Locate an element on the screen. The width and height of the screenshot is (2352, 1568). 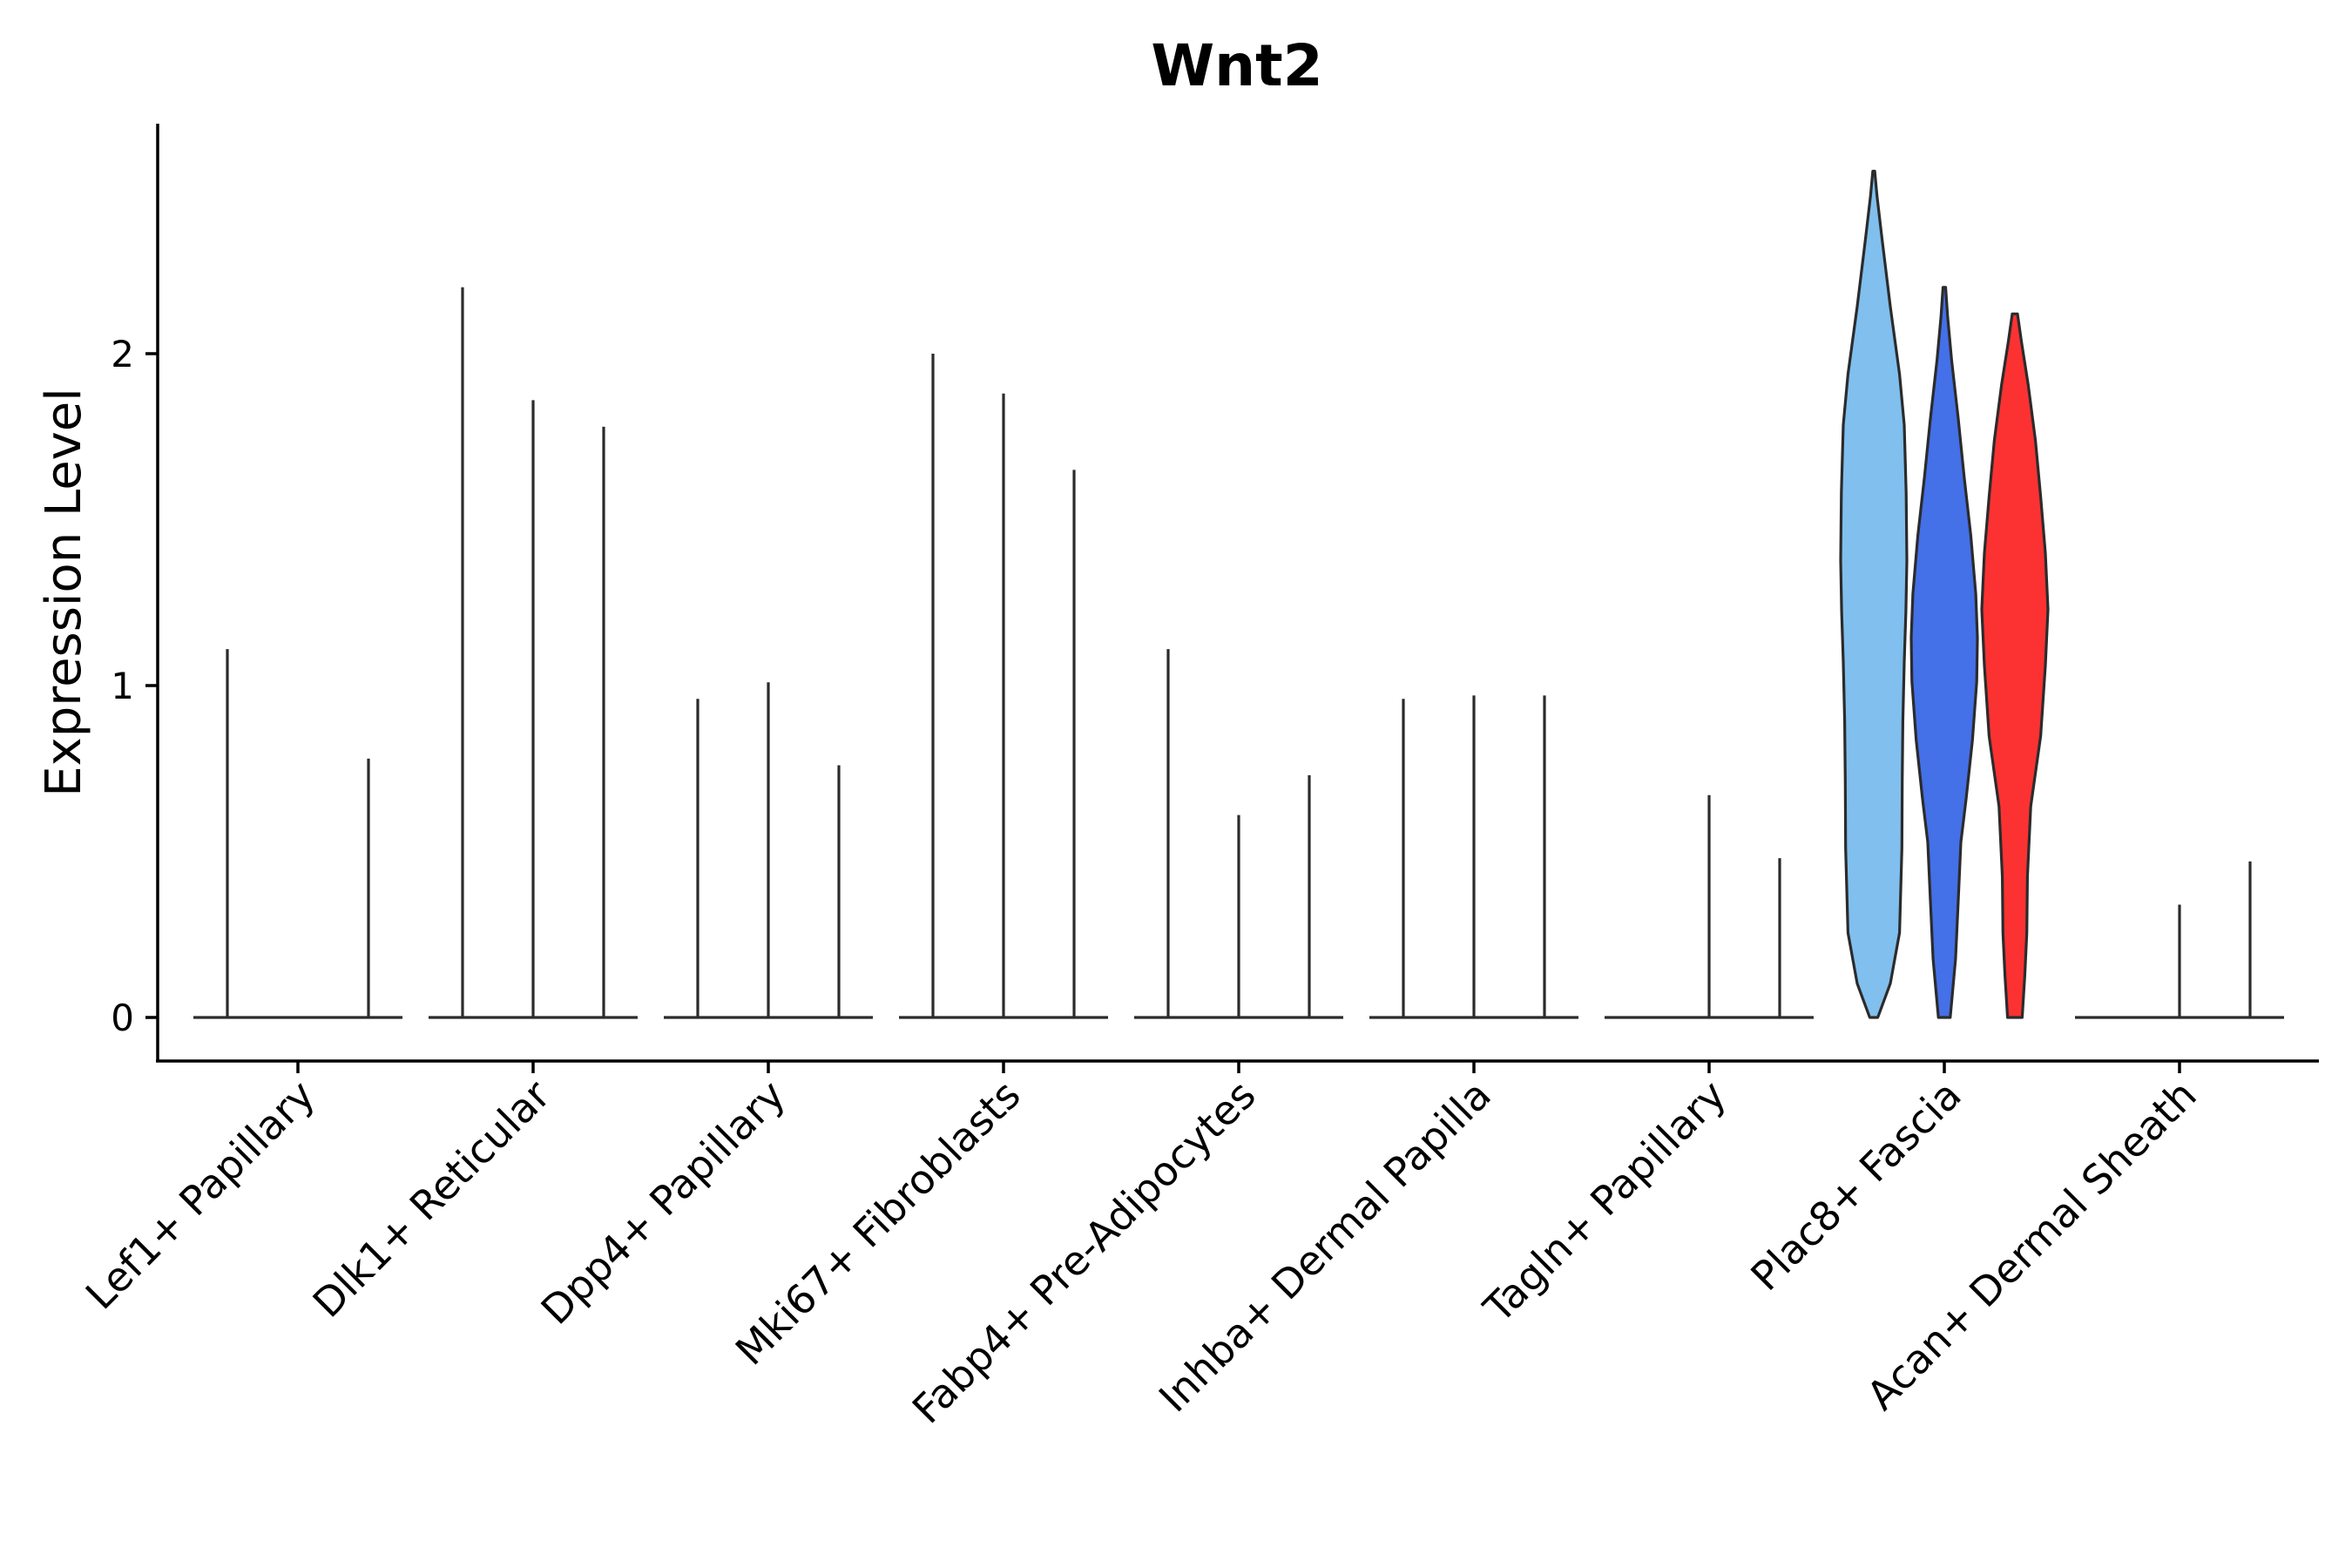
y-axis-ticks: 0 1 2 is located at coordinates (134, 686).